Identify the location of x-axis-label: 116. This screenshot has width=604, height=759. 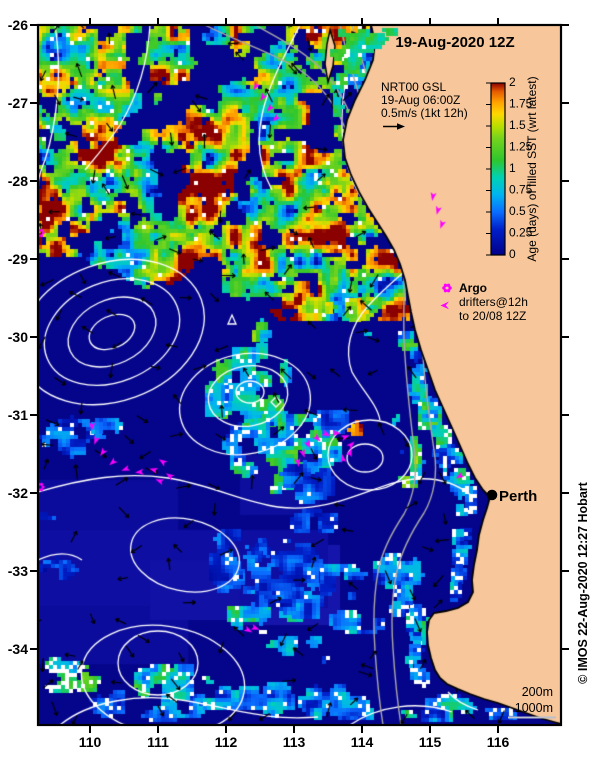
(498, 742).